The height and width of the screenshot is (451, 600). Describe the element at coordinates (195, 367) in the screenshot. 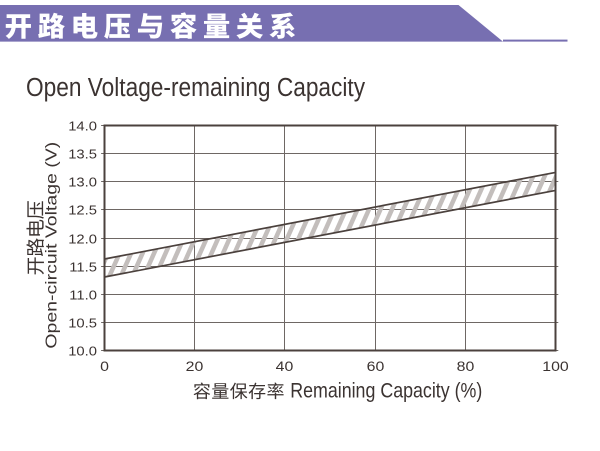

I see `svg-text: 20` at that location.